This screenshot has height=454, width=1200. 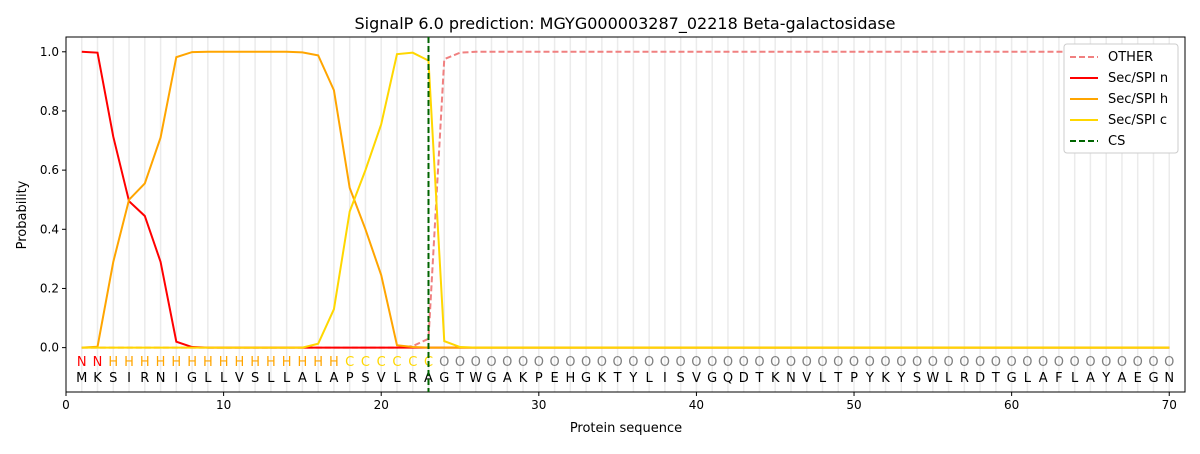 What do you see at coordinates (1116, 141) in the screenshot?
I see `legend-label: CS` at bounding box center [1116, 141].